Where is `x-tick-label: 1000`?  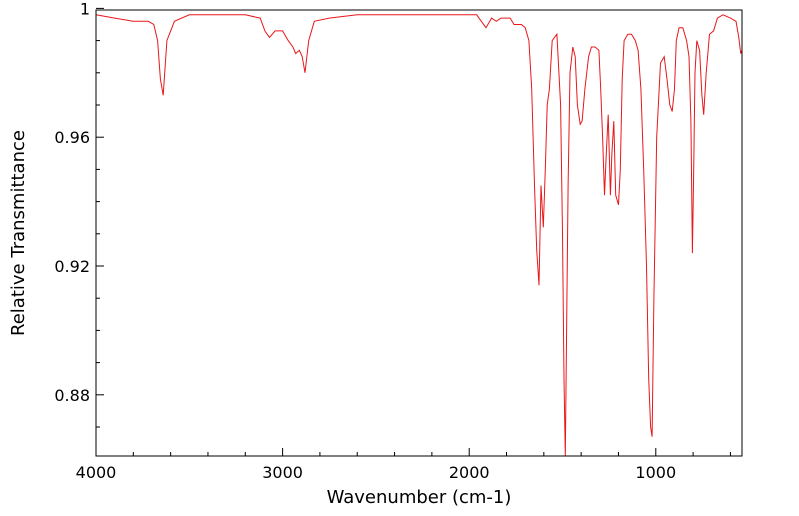
x-tick-label: 1000 is located at coordinates (655, 472).